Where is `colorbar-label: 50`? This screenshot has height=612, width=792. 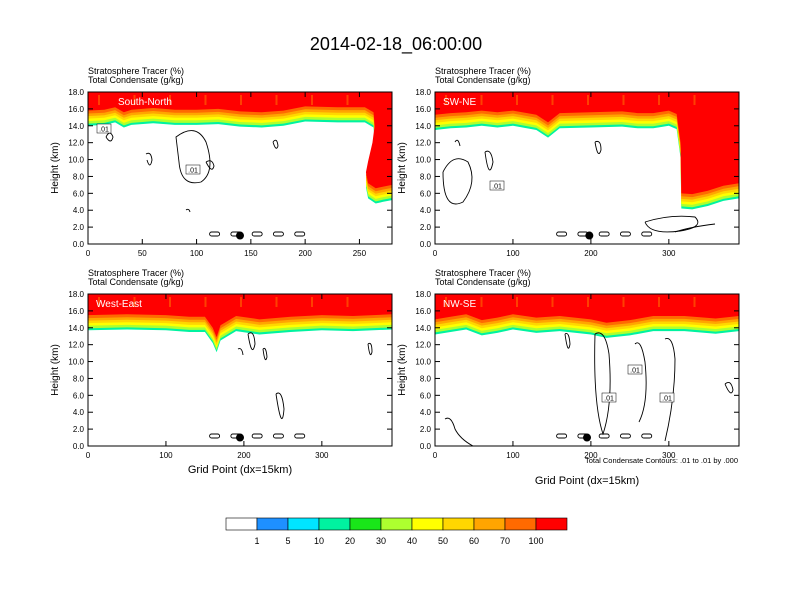
colorbar-label: 50 is located at coordinates (443, 541).